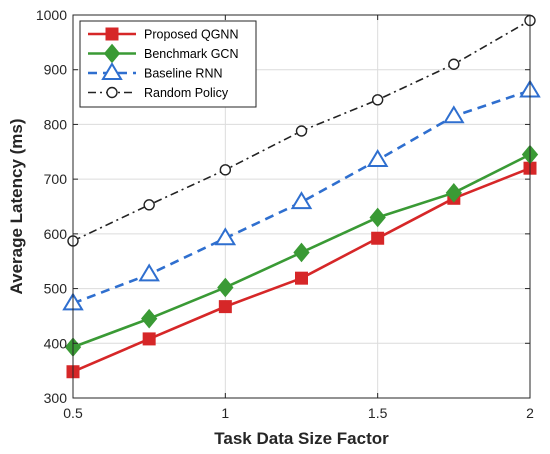  Describe the element at coordinates (225, 413) in the screenshot. I see `x-tick-label: 1` at that location.